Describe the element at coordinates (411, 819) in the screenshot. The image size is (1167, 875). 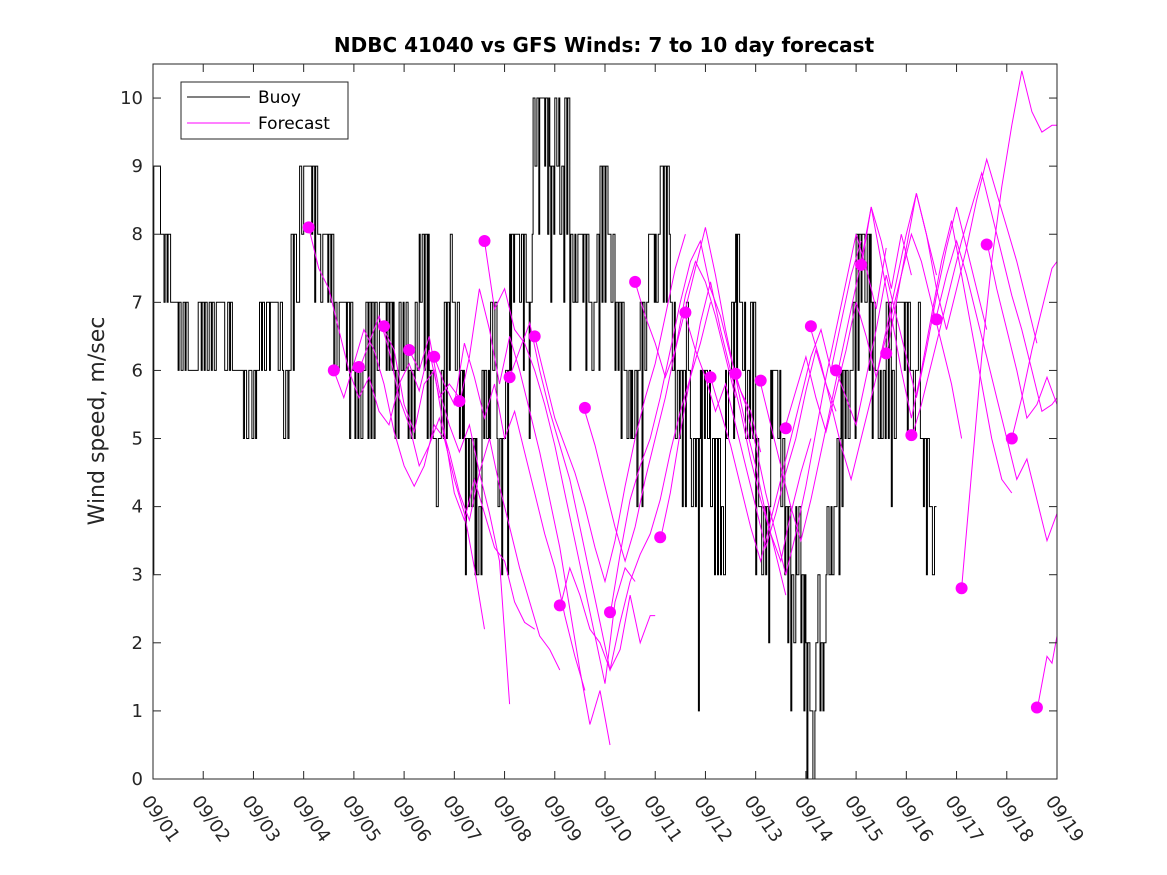
I see `x-tick-label-5: 09/06` at that location.